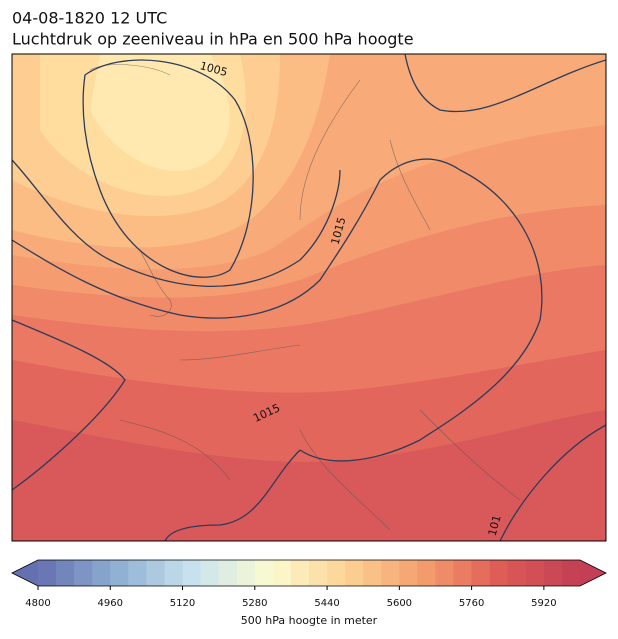  Describe the element at coordinates (254, 603) in the screenshot. I see `colorbar-tick-label: 5280` at that location.